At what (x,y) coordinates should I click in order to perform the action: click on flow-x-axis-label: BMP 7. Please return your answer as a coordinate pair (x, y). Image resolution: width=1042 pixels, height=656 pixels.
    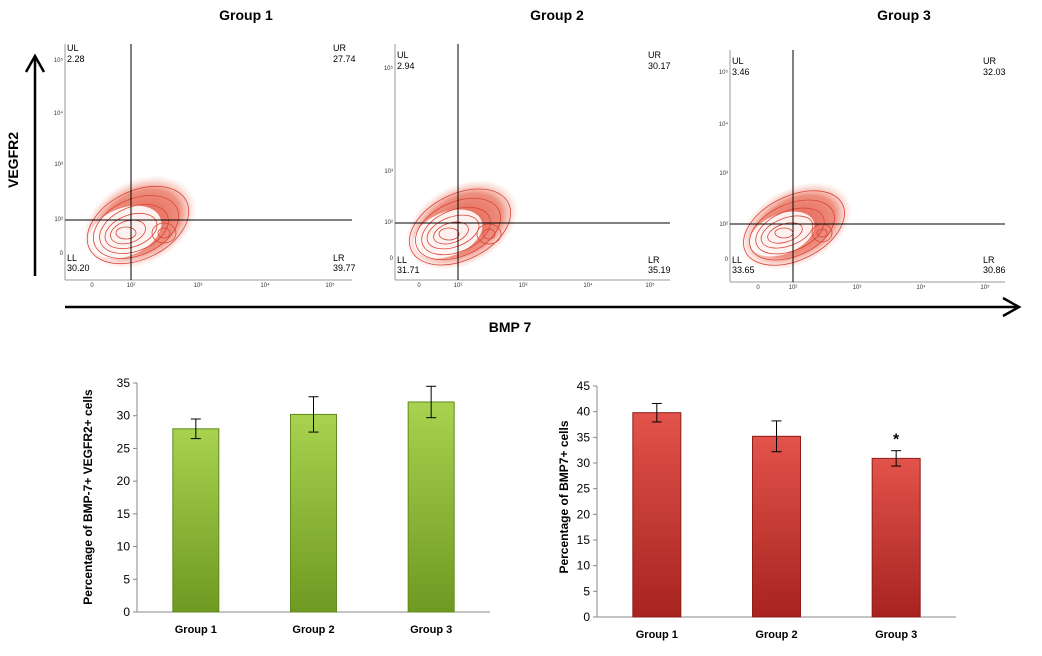
    Looking at the image, I should click on (510, 327).